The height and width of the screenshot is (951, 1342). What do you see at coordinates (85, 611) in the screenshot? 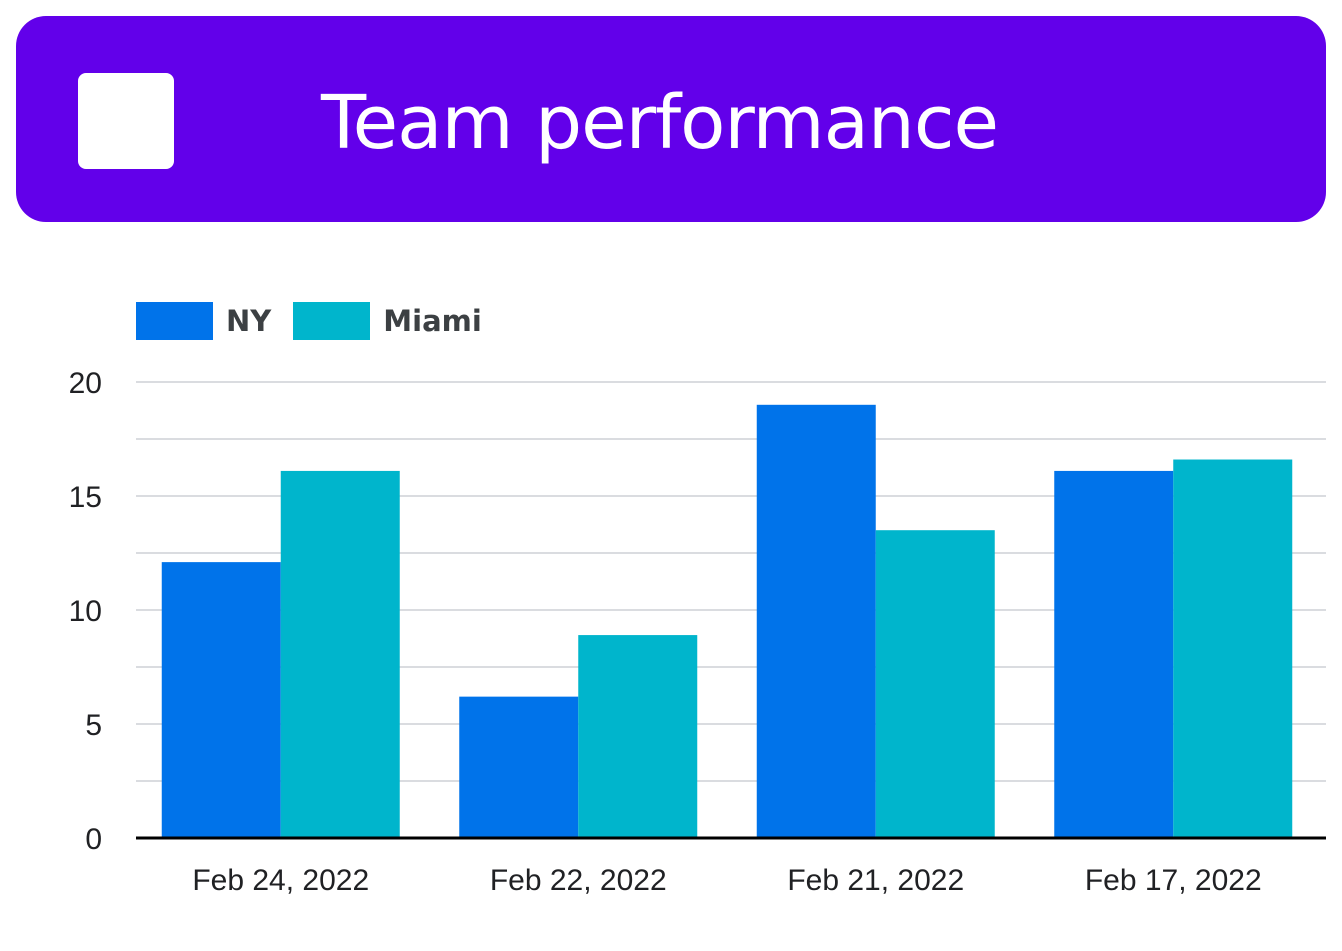
I see `y-tick-label: 10` at bounding box center [85, 611].